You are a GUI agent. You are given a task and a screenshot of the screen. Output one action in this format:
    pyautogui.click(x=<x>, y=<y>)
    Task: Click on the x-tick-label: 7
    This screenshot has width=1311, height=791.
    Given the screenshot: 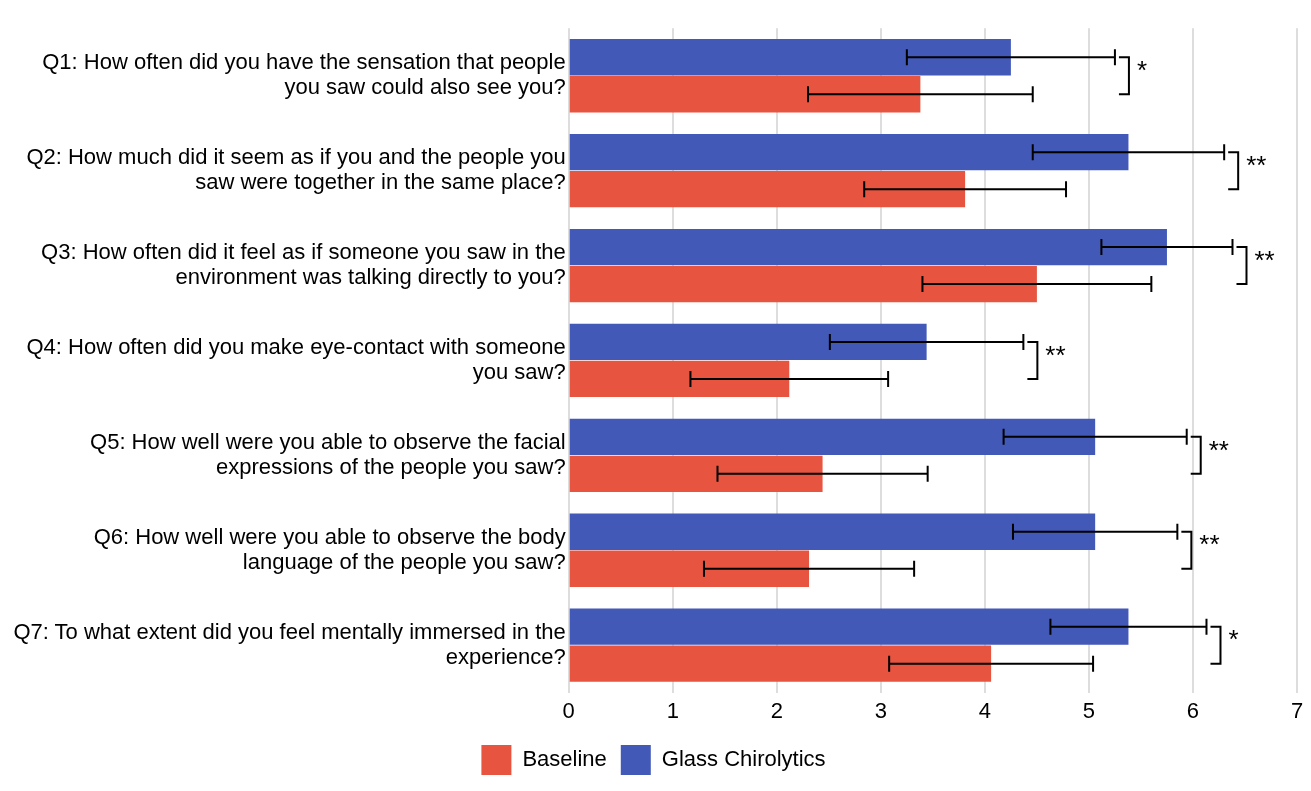 What is the action you would take?
    pyautogui.click(x=1297, y=710)
    